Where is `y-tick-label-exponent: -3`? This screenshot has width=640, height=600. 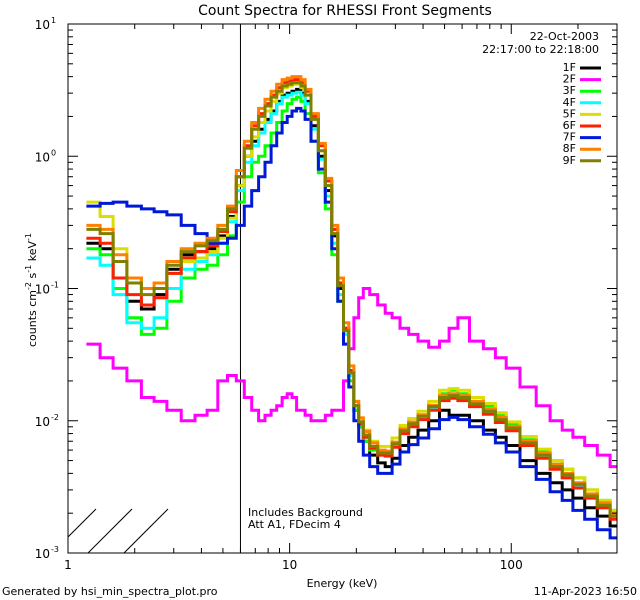 y-tick-label-exponent: -3 is located at coordinates (55, 549).